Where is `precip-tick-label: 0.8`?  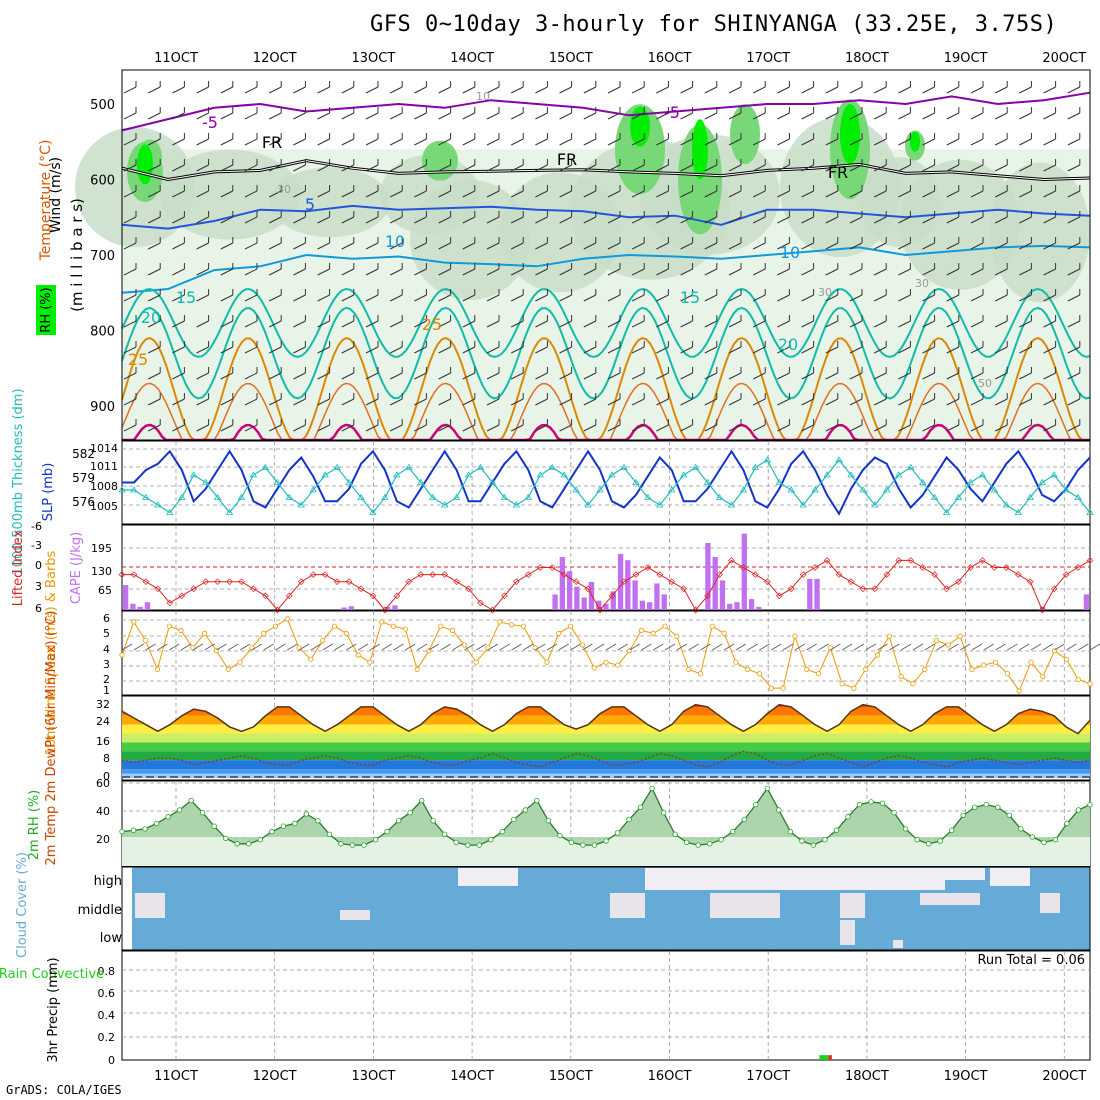
precip-tick-label: 0.8 is located at coordinates (107, 971).